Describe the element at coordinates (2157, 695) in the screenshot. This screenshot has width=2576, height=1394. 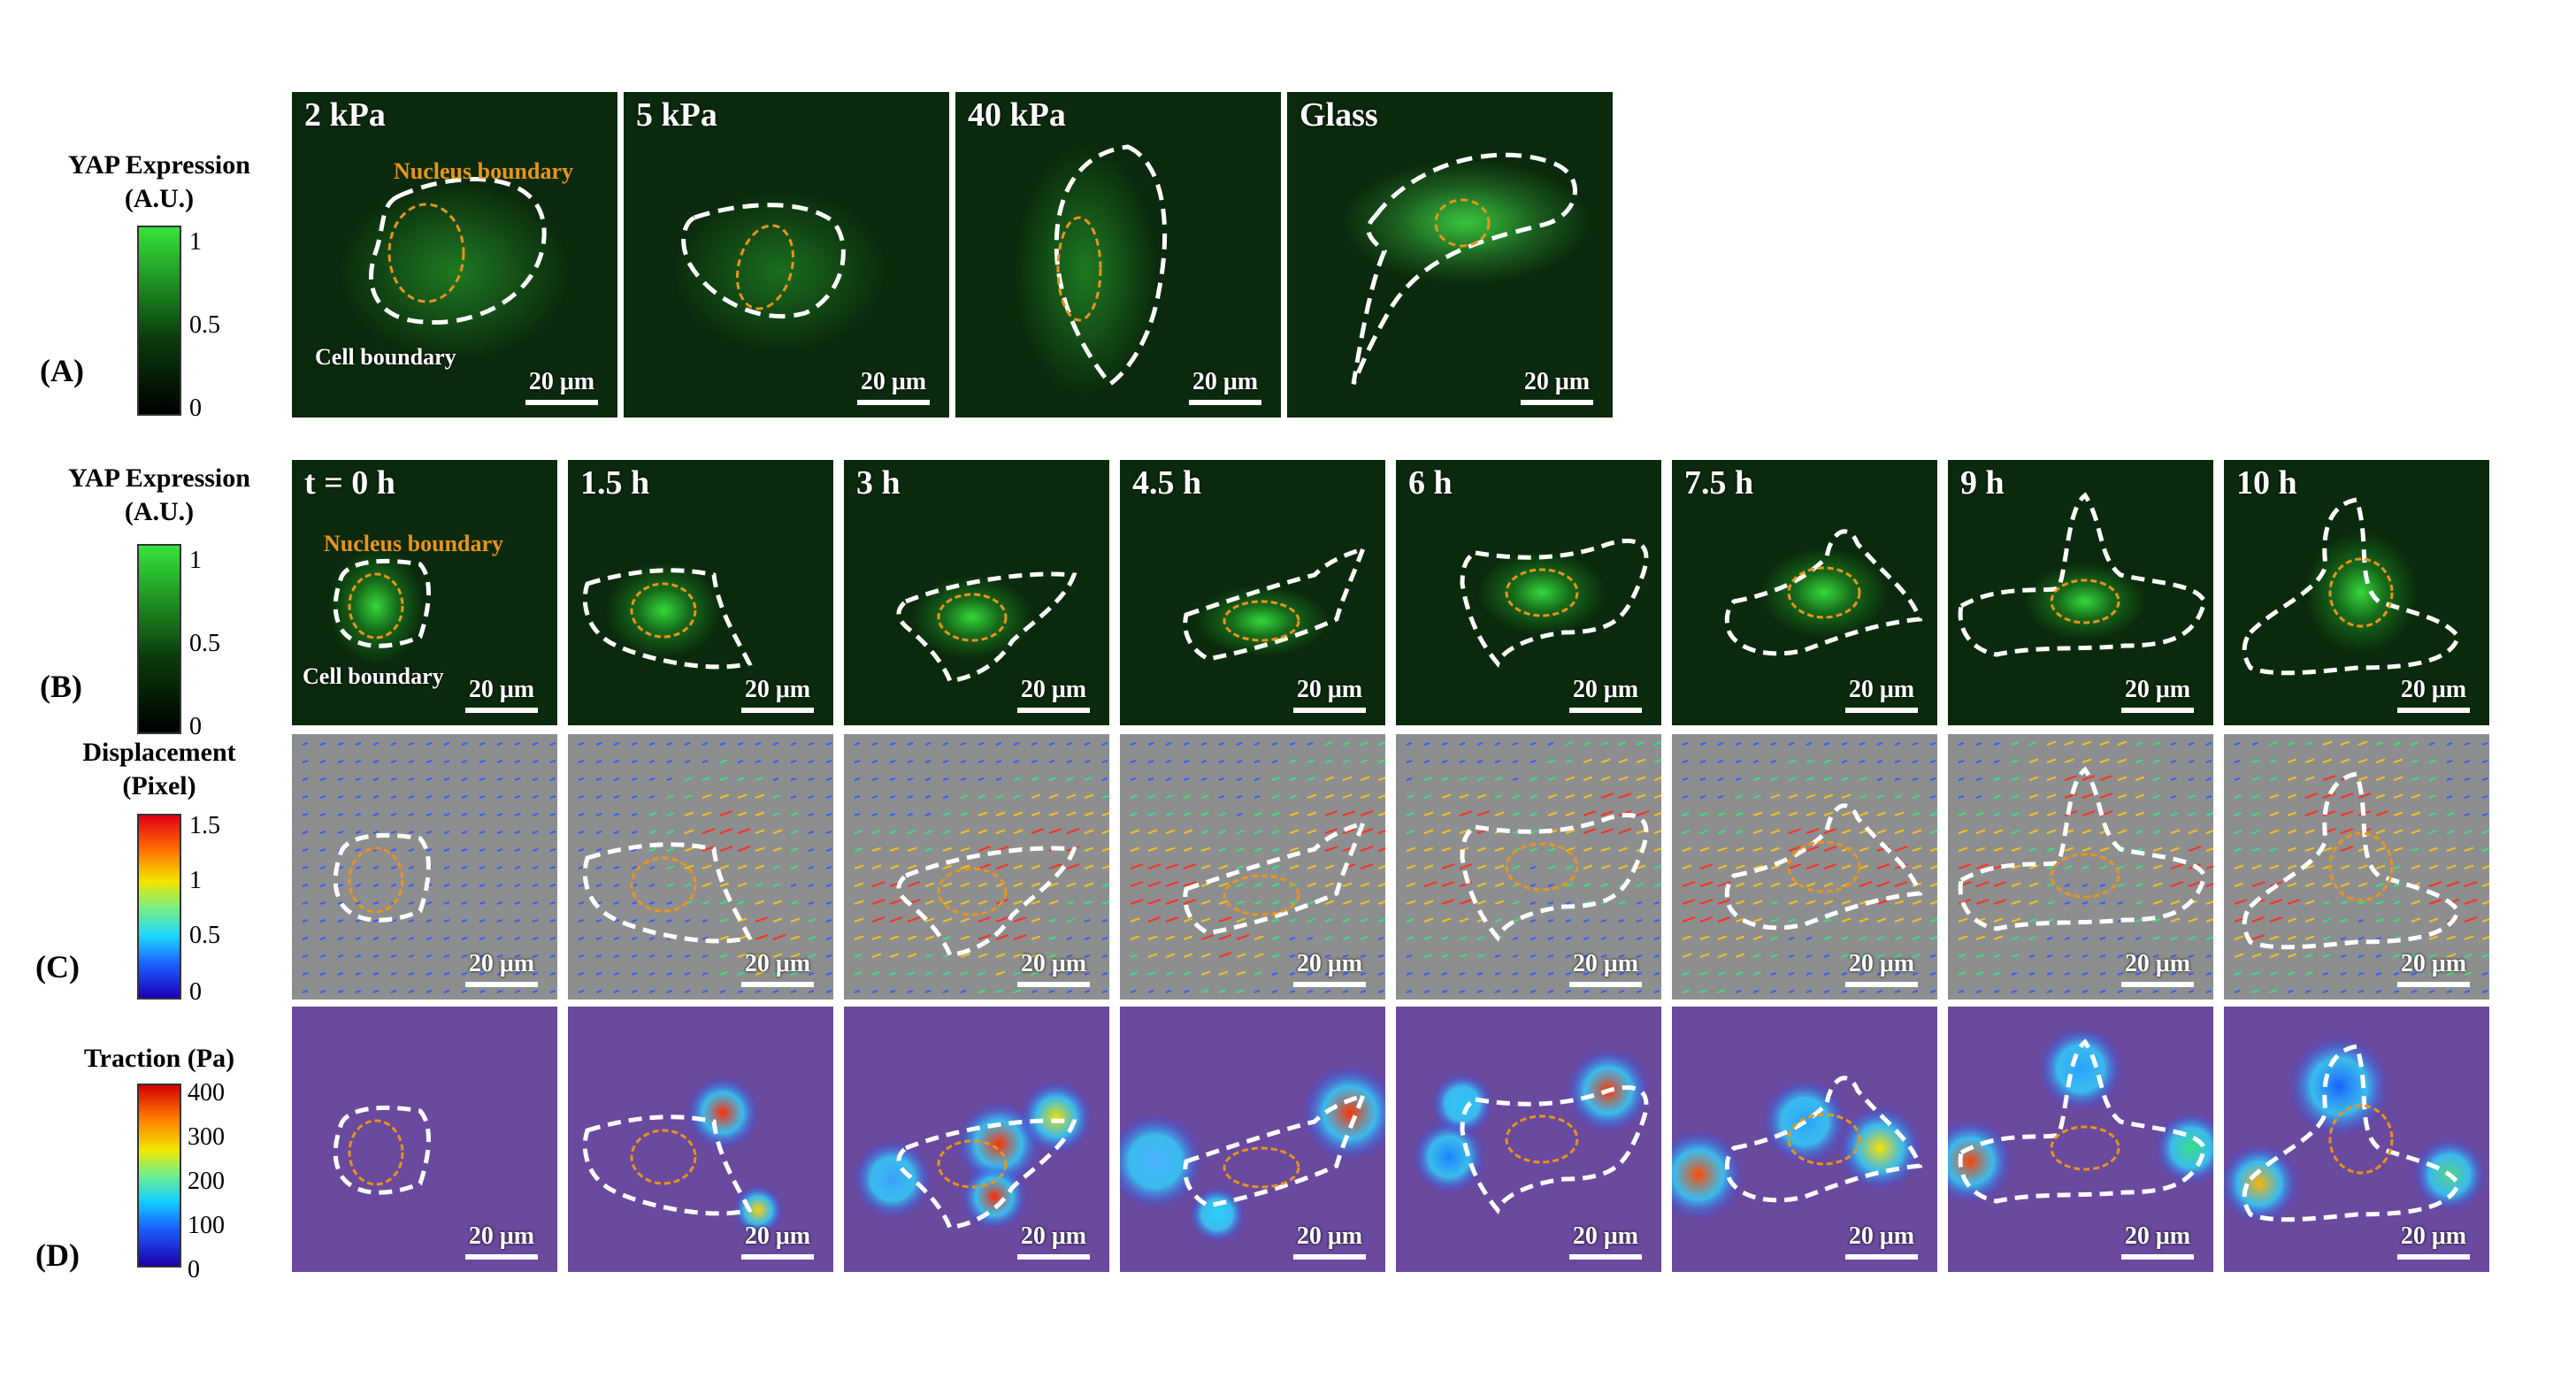
I see `scale-bar: 20 μm` at that location.